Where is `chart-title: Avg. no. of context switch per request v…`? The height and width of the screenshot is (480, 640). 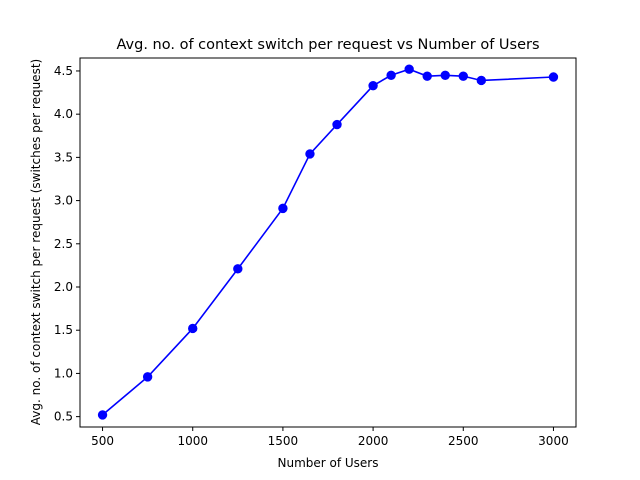 chart-title: Avg. no. of context switch per request v… is located at coordinates (327, 45).